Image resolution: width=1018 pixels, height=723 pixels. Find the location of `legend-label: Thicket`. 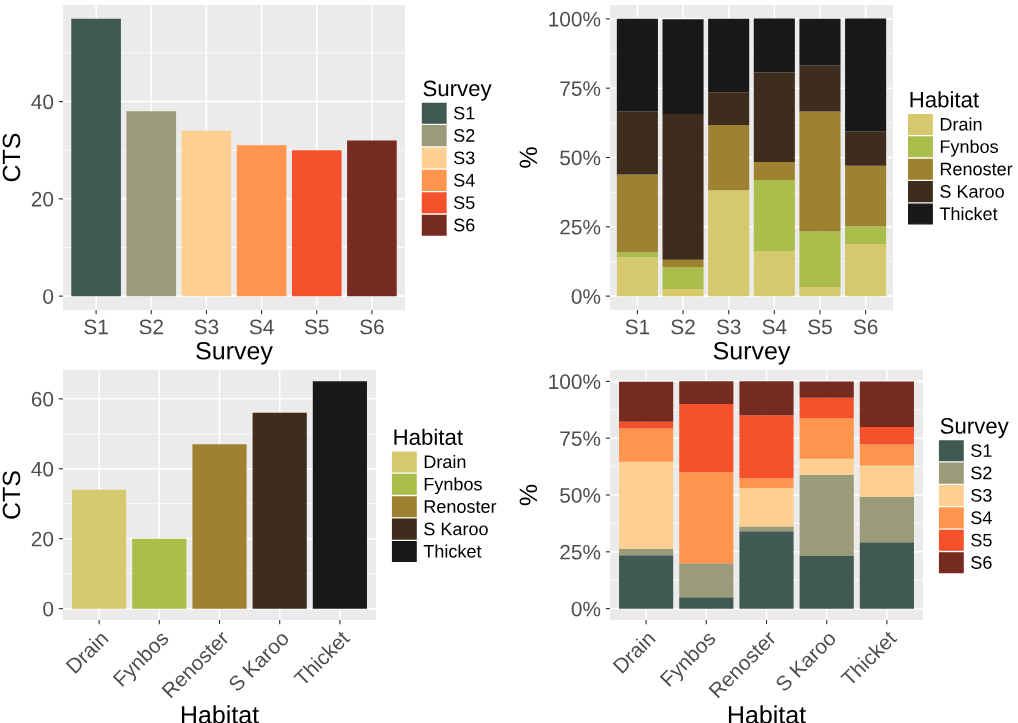

legend-label: Thicket is located at coordinates (452, 551).